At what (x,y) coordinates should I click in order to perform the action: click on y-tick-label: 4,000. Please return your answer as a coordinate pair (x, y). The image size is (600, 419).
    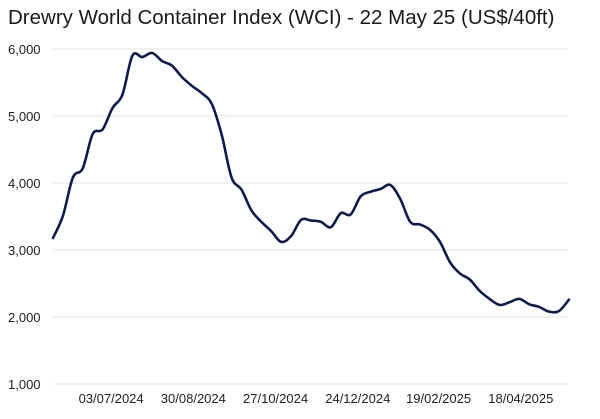
    Looking at the image, I should click on (24, 183).